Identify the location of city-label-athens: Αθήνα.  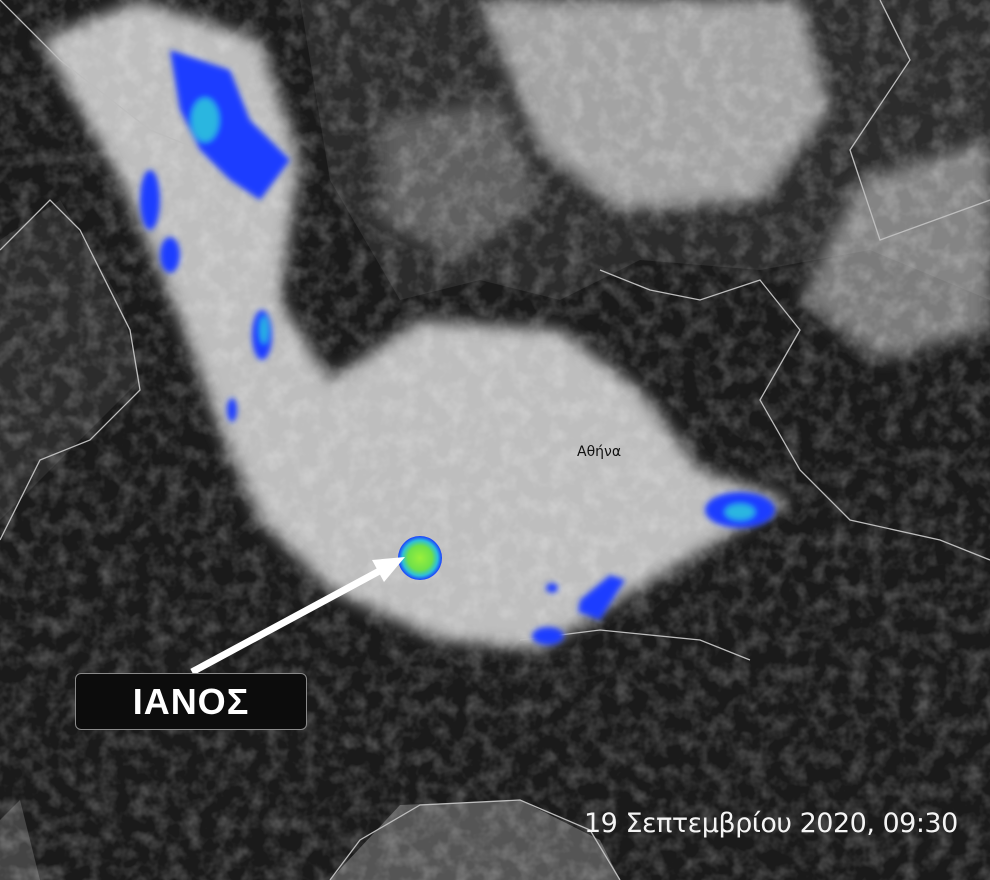
(599, 452).